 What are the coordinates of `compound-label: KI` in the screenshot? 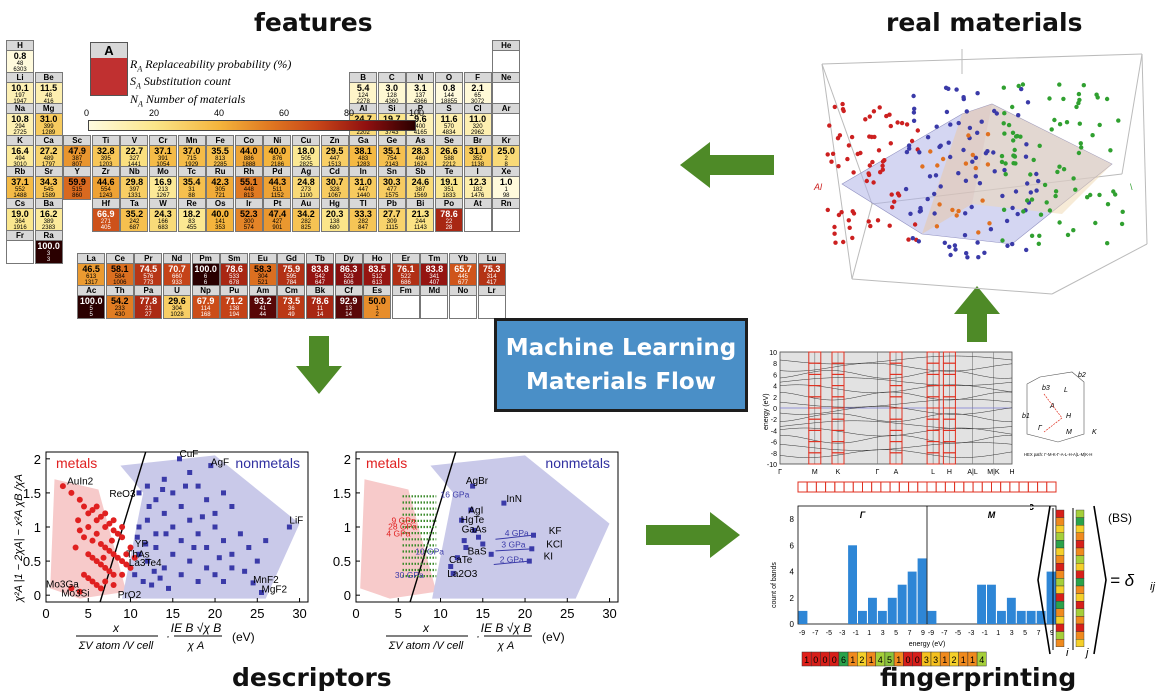 It's located at (548, 557).